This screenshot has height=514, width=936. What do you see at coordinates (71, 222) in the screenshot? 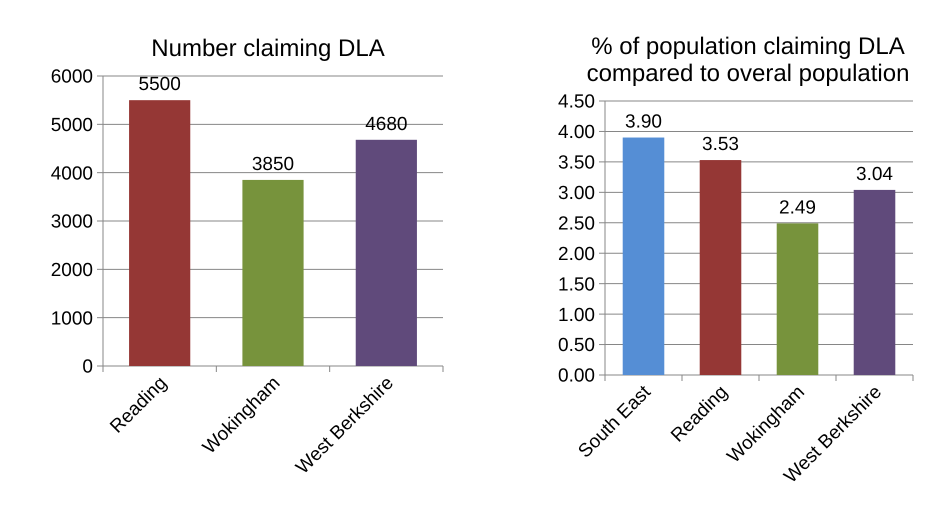
I see `y-tick-label: 3000` at bounding box center [71, 222].